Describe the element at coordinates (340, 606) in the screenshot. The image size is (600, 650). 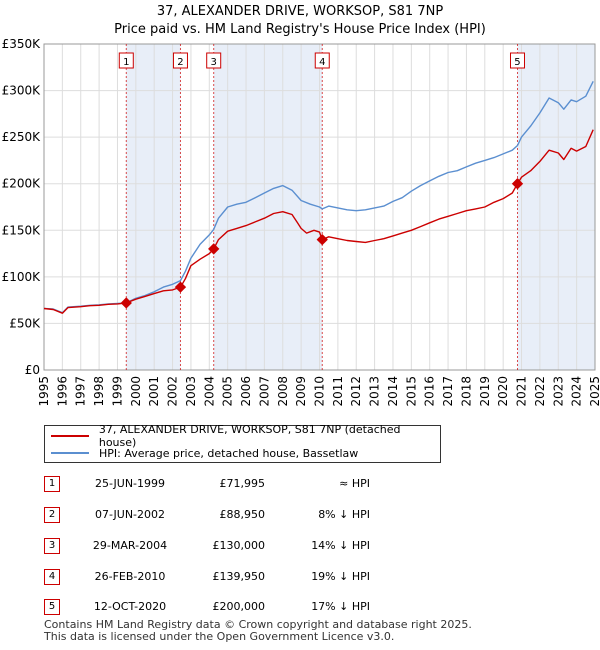
I see `sale-hpi-relation: 17% ↓ HPI` at that location.